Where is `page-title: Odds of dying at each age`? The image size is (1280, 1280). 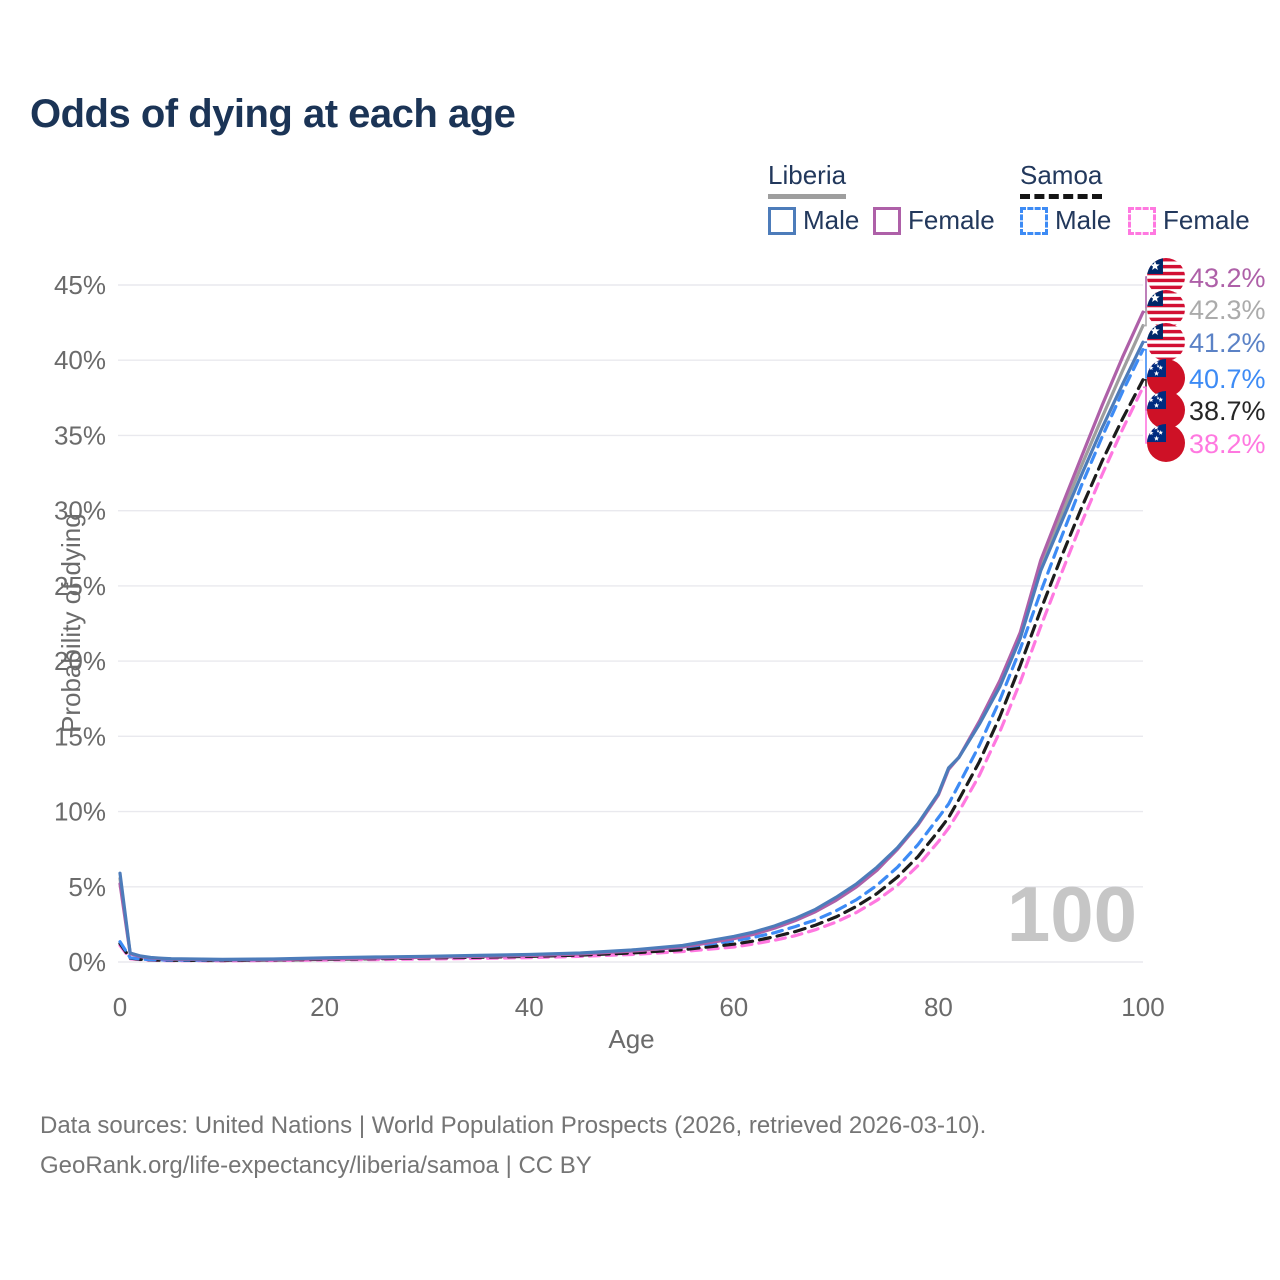 page-title: Odds of dying at each age is located at coordinates (273, 114).